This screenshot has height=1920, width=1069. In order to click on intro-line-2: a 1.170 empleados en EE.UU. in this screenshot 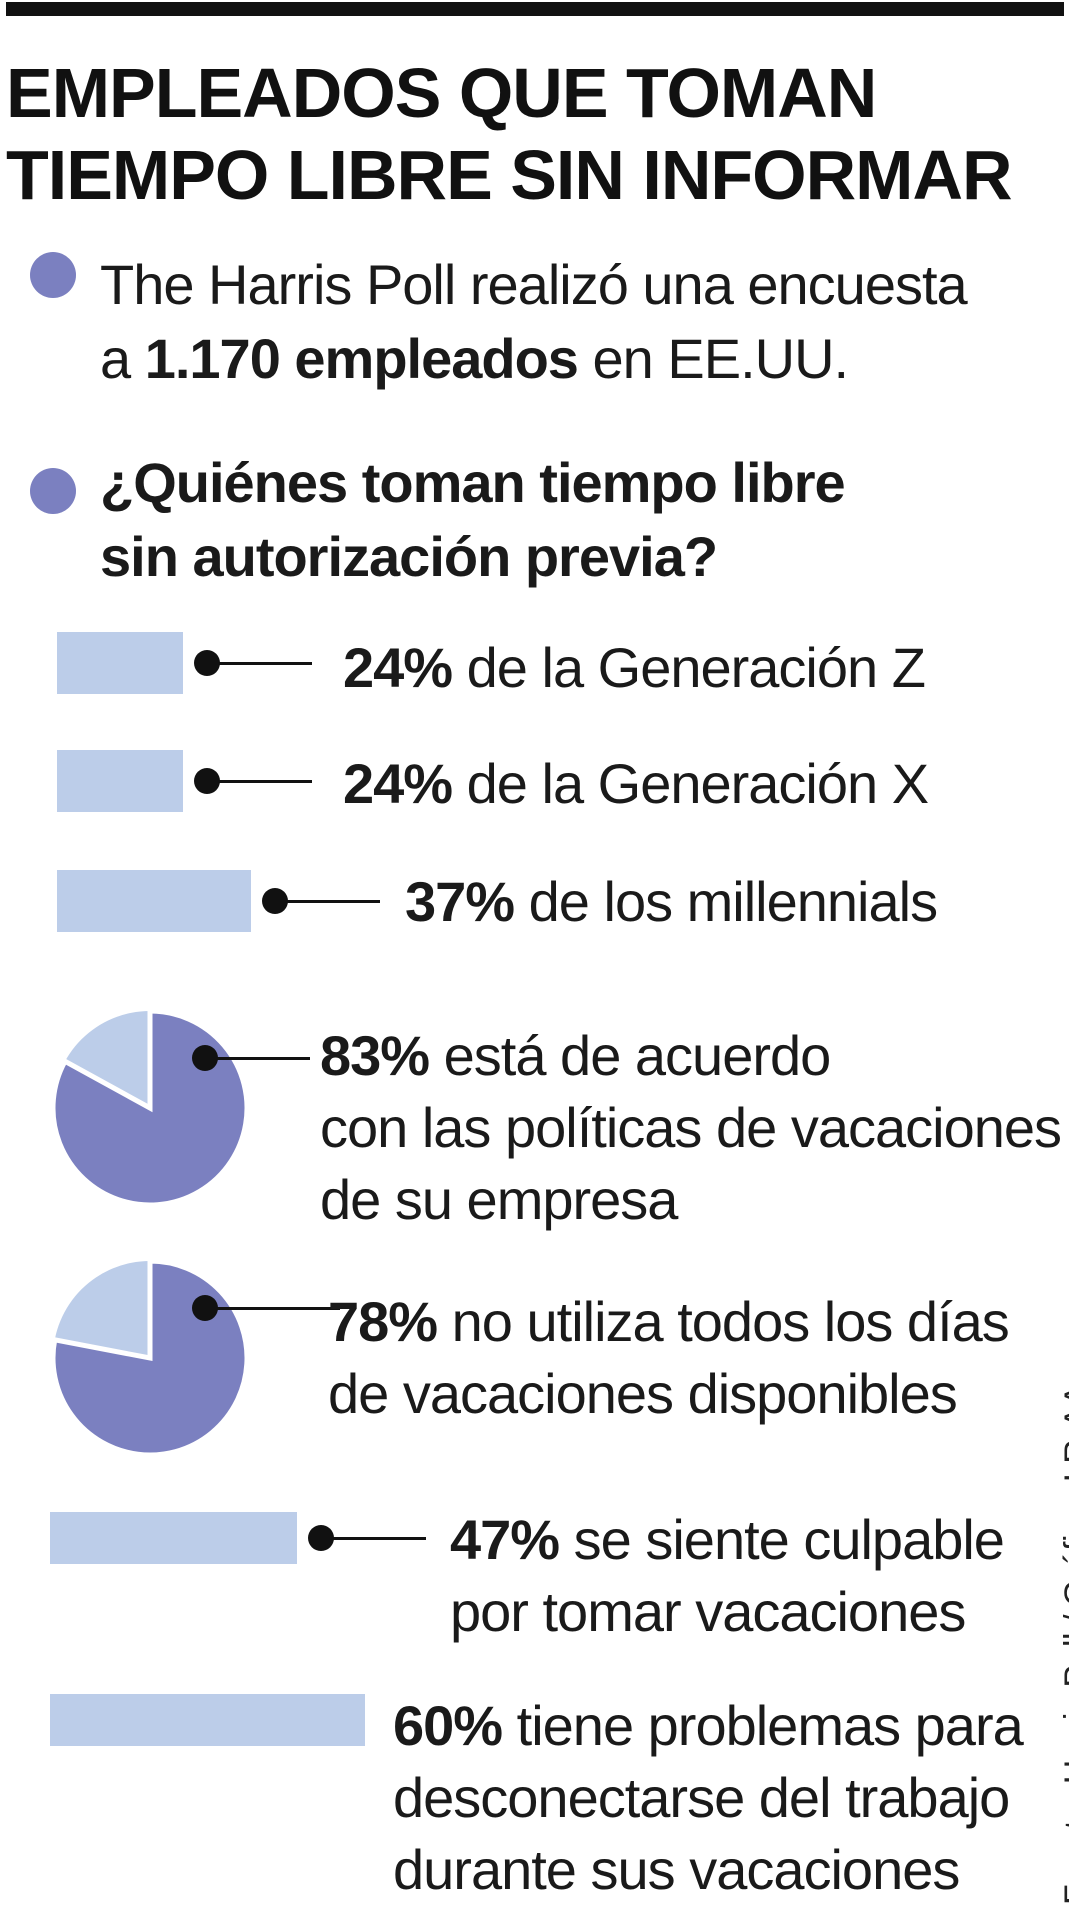, I will do `click(533, 359)`.